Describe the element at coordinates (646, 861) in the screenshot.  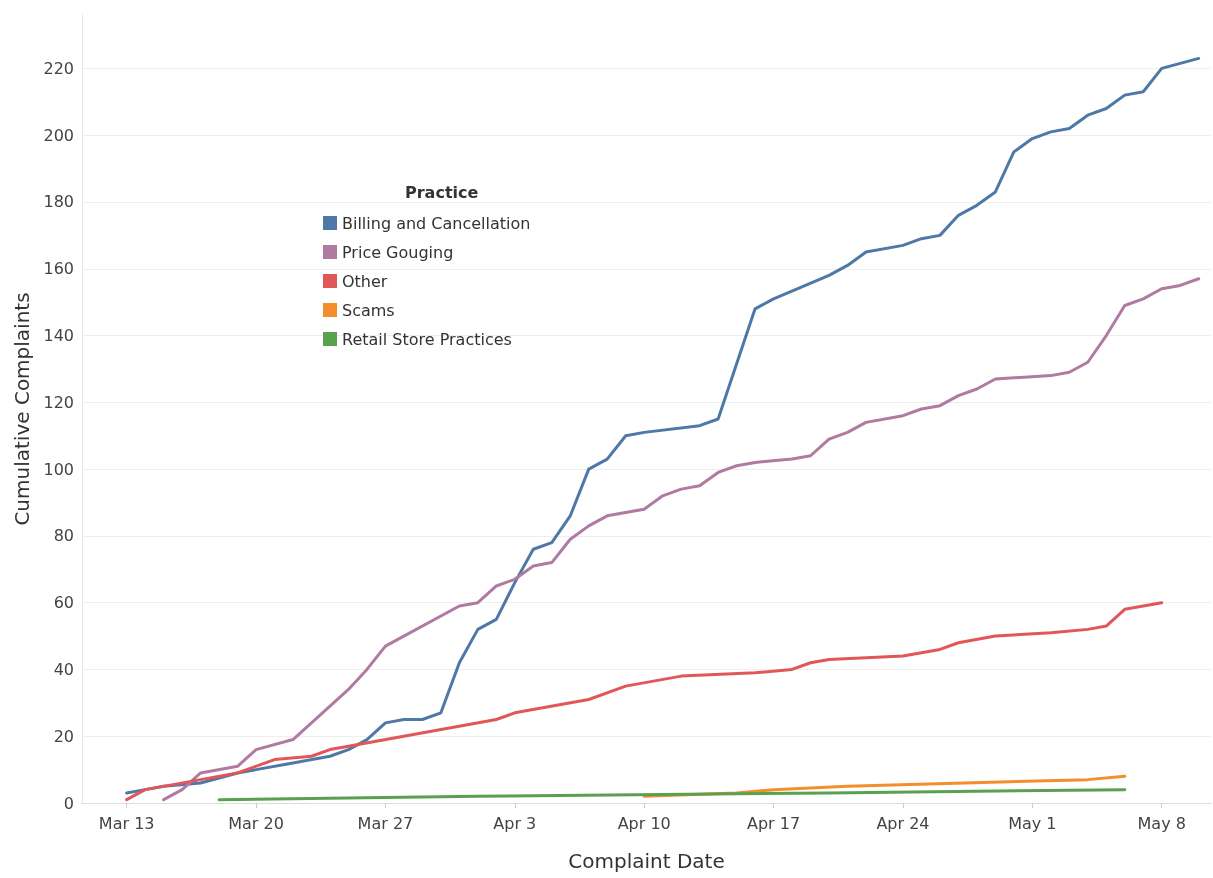
I see `x-axis-title: Complaint Date` at that location.